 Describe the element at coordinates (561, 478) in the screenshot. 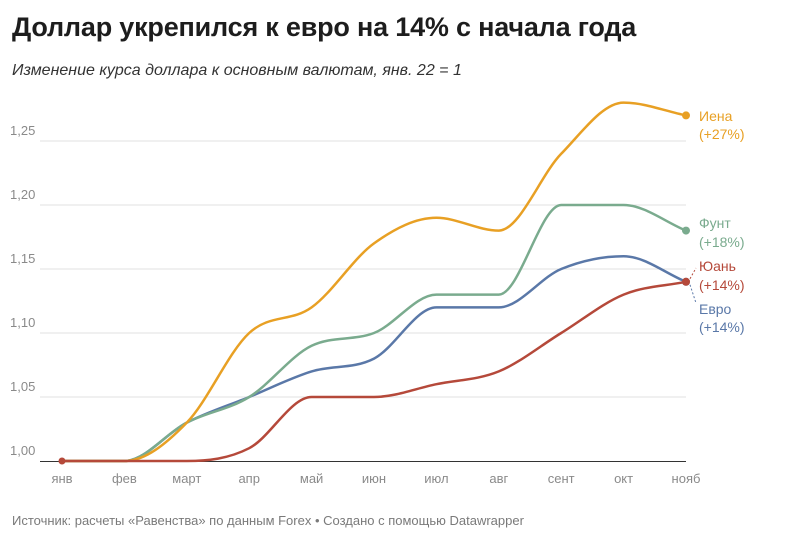

I see `x-tick-label: сент` at that location.